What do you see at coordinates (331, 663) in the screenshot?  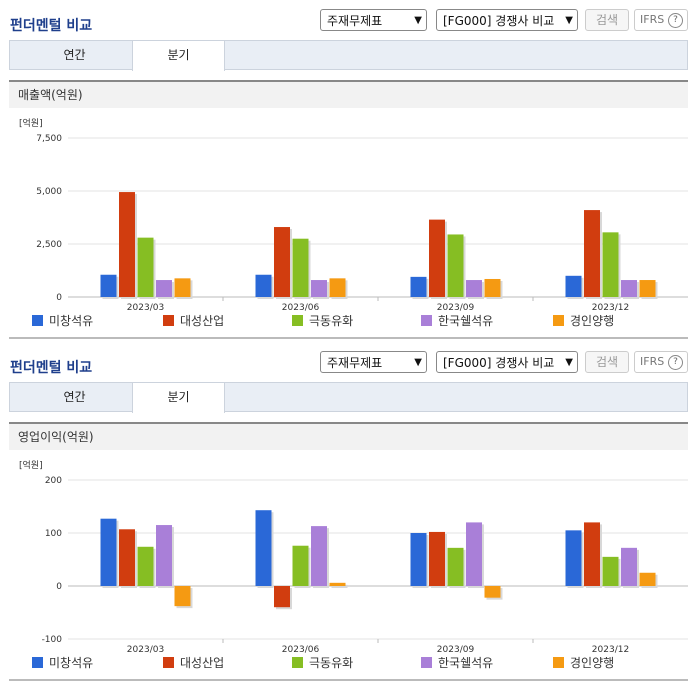 I see `legend-label: 극동유화` at bounding box center [331, 663].